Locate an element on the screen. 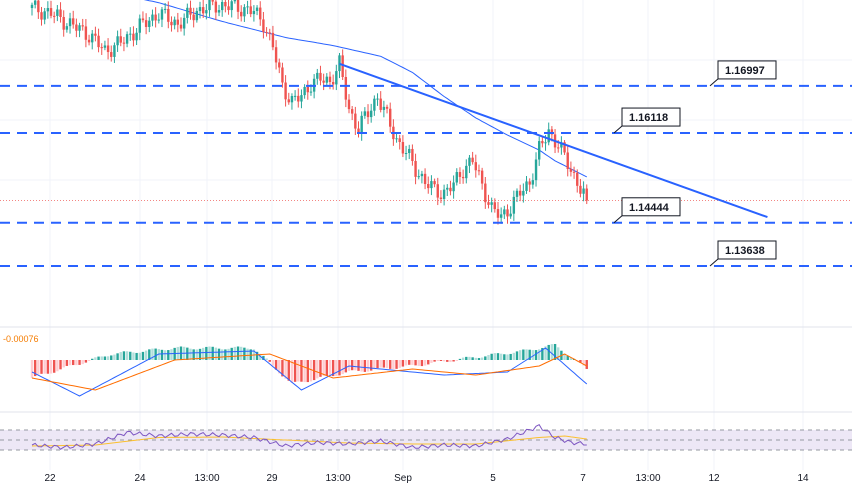 The image size is (852, 485). rsi-line is located at coordinates (309, 437).